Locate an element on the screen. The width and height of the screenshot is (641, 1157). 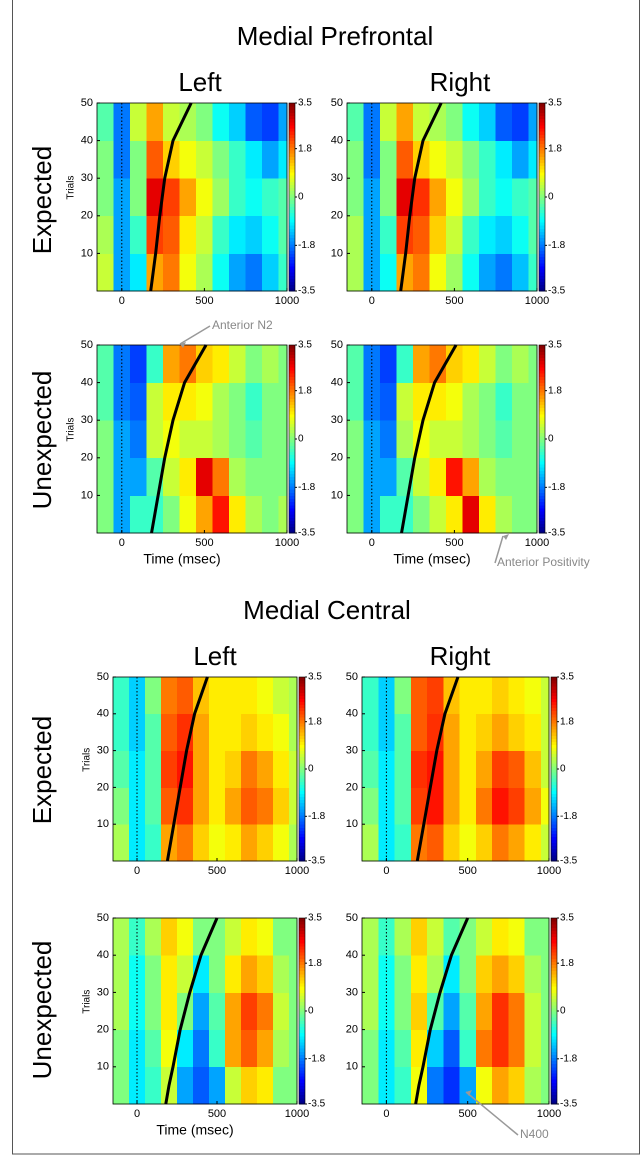
y-tick-label: 20 is located at coordinates (87, 458).